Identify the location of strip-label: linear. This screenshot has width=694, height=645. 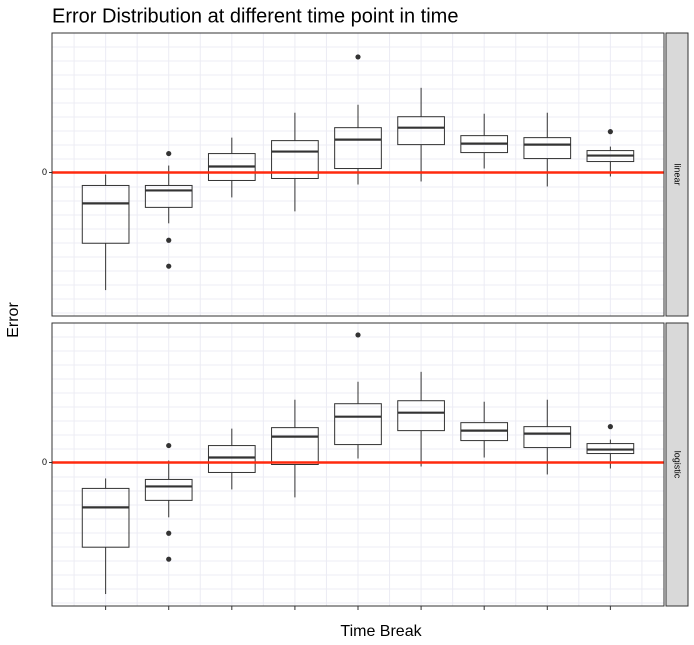
(678, 174).